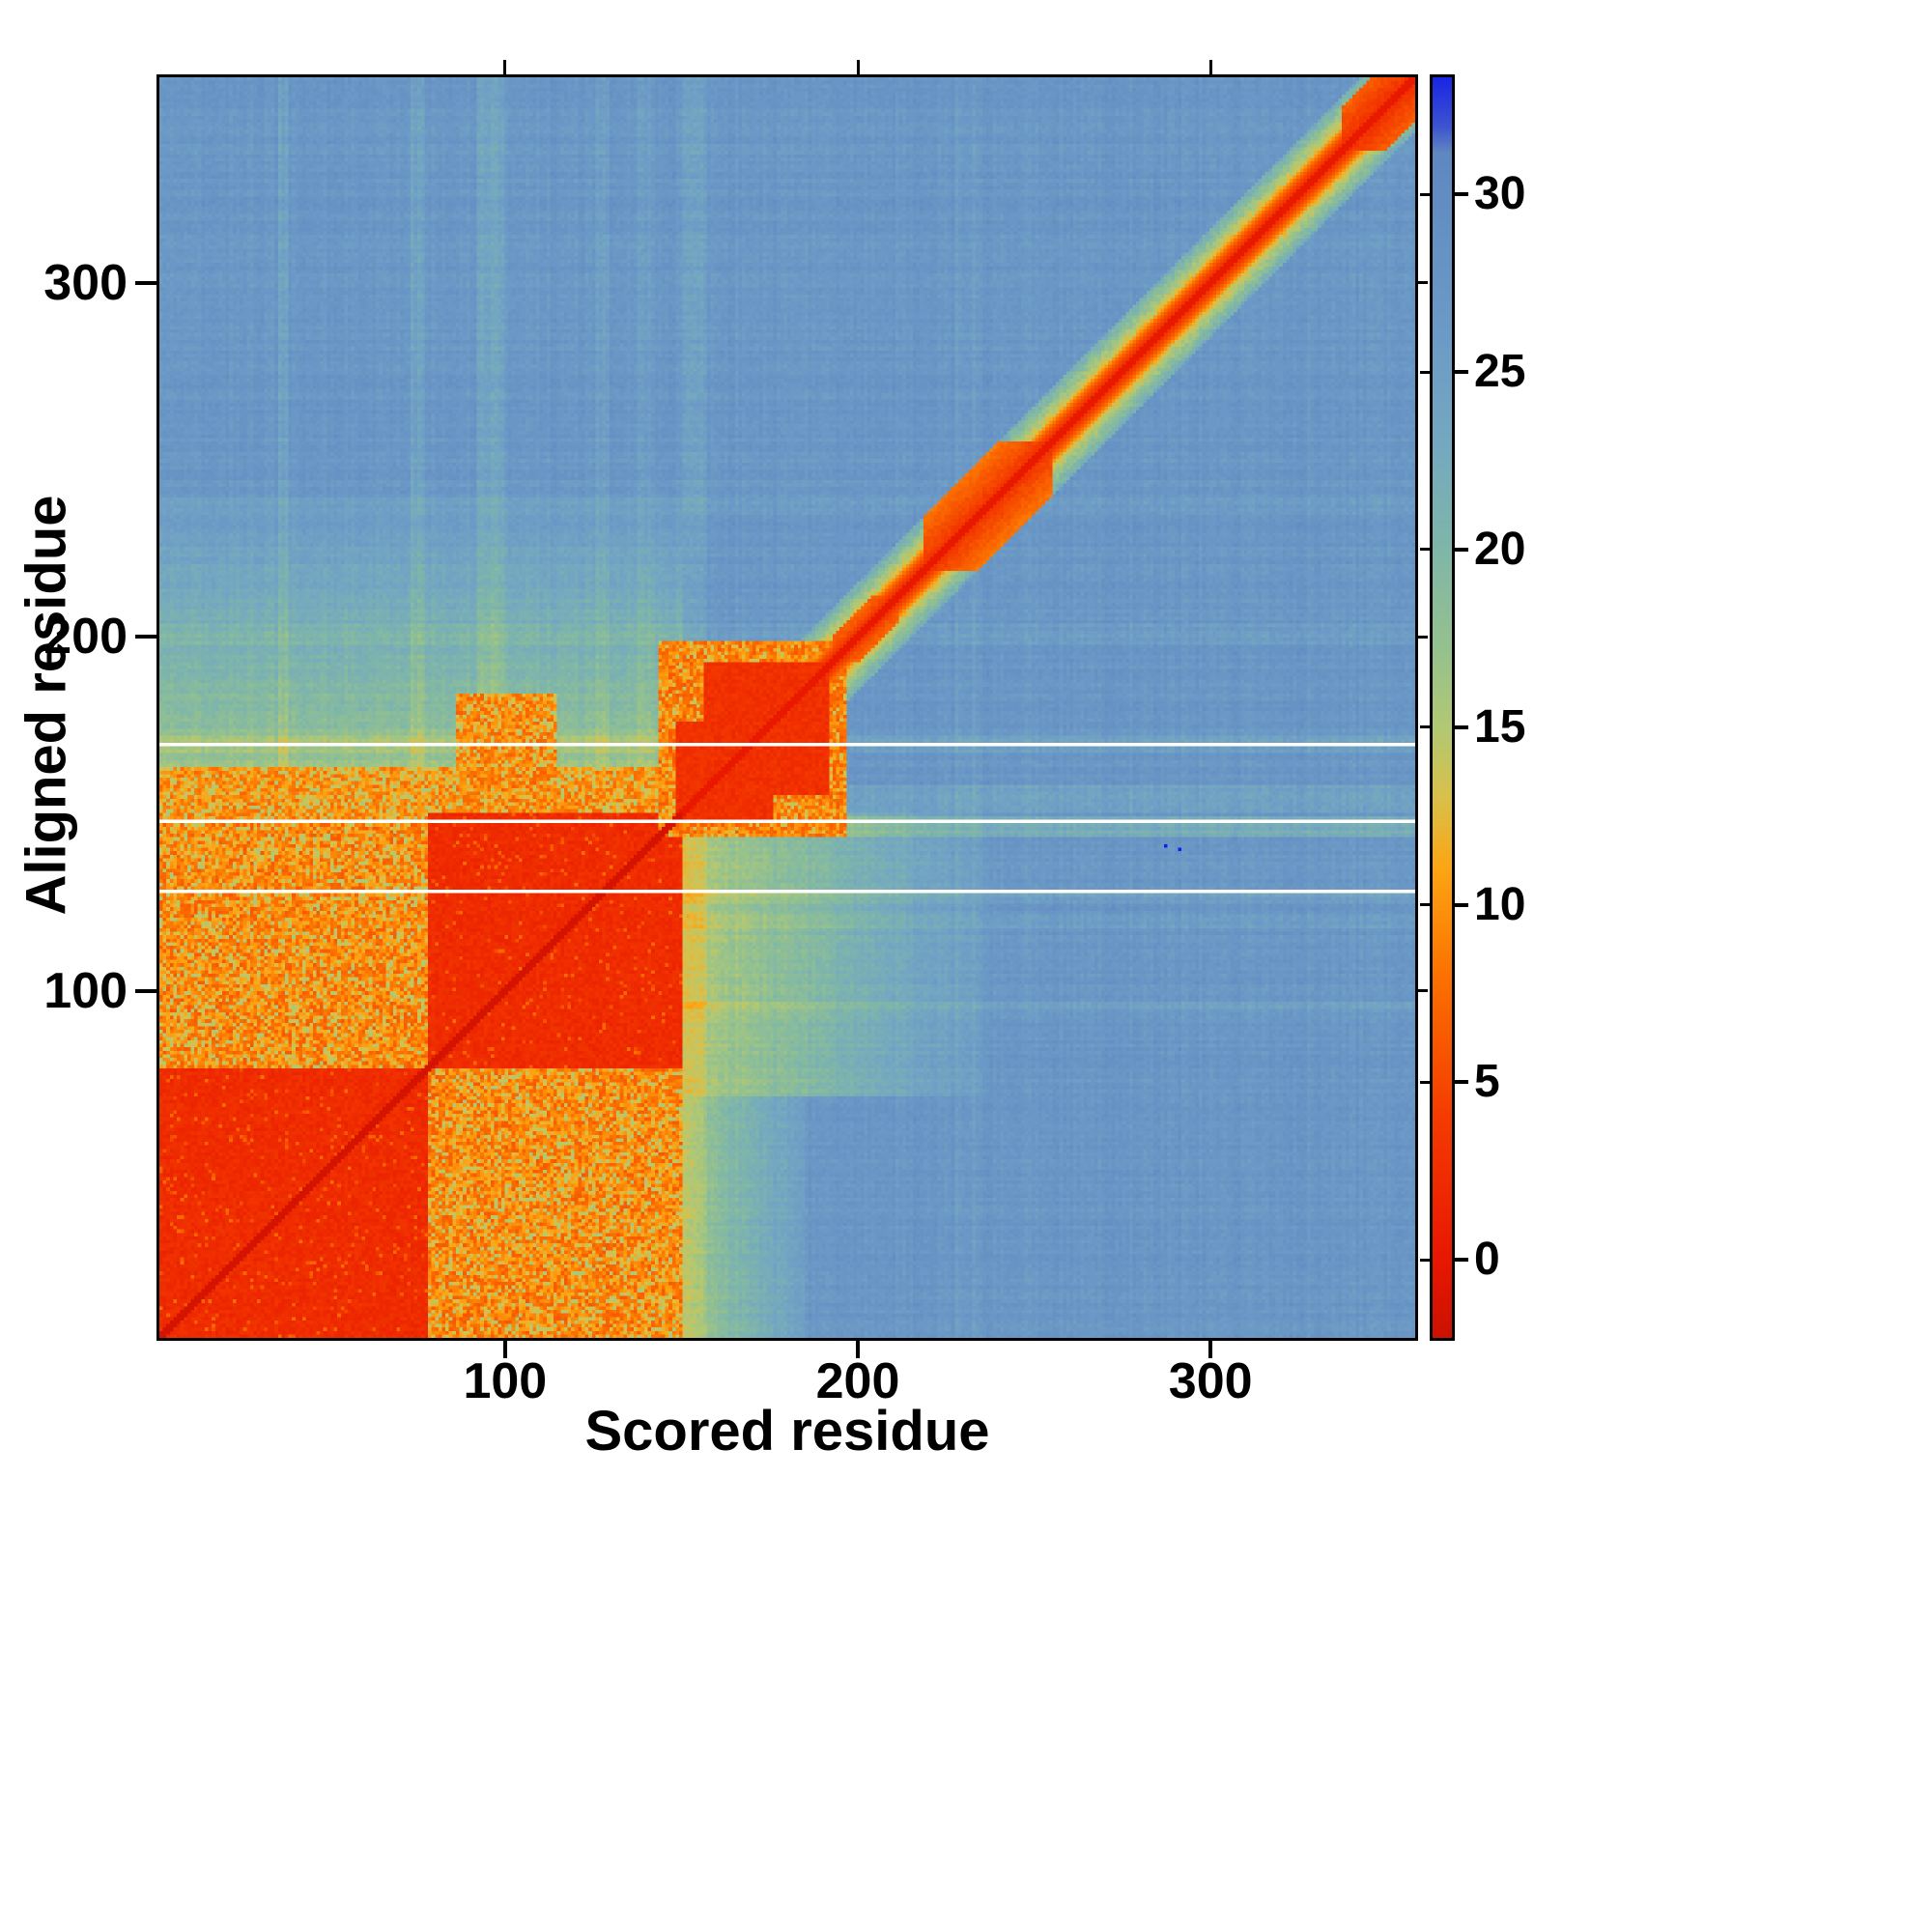  Describe the element at coordinates (1500, 194) in the screenshot. I see `colorbar-tick-label: 30` at that location.